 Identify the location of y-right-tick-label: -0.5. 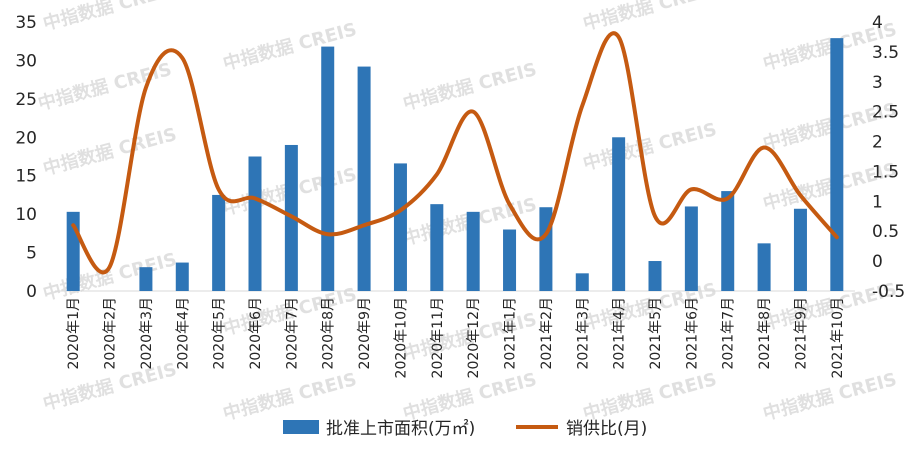
(888, 292).